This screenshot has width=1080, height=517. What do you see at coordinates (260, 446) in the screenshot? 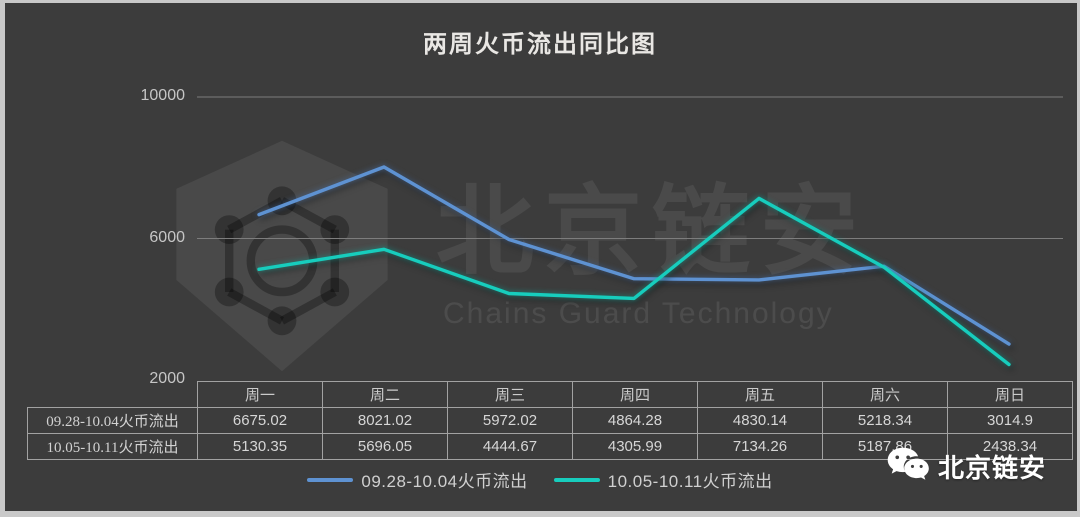
I see `table-cell: 5130.35` at bounding box center [260, 446].